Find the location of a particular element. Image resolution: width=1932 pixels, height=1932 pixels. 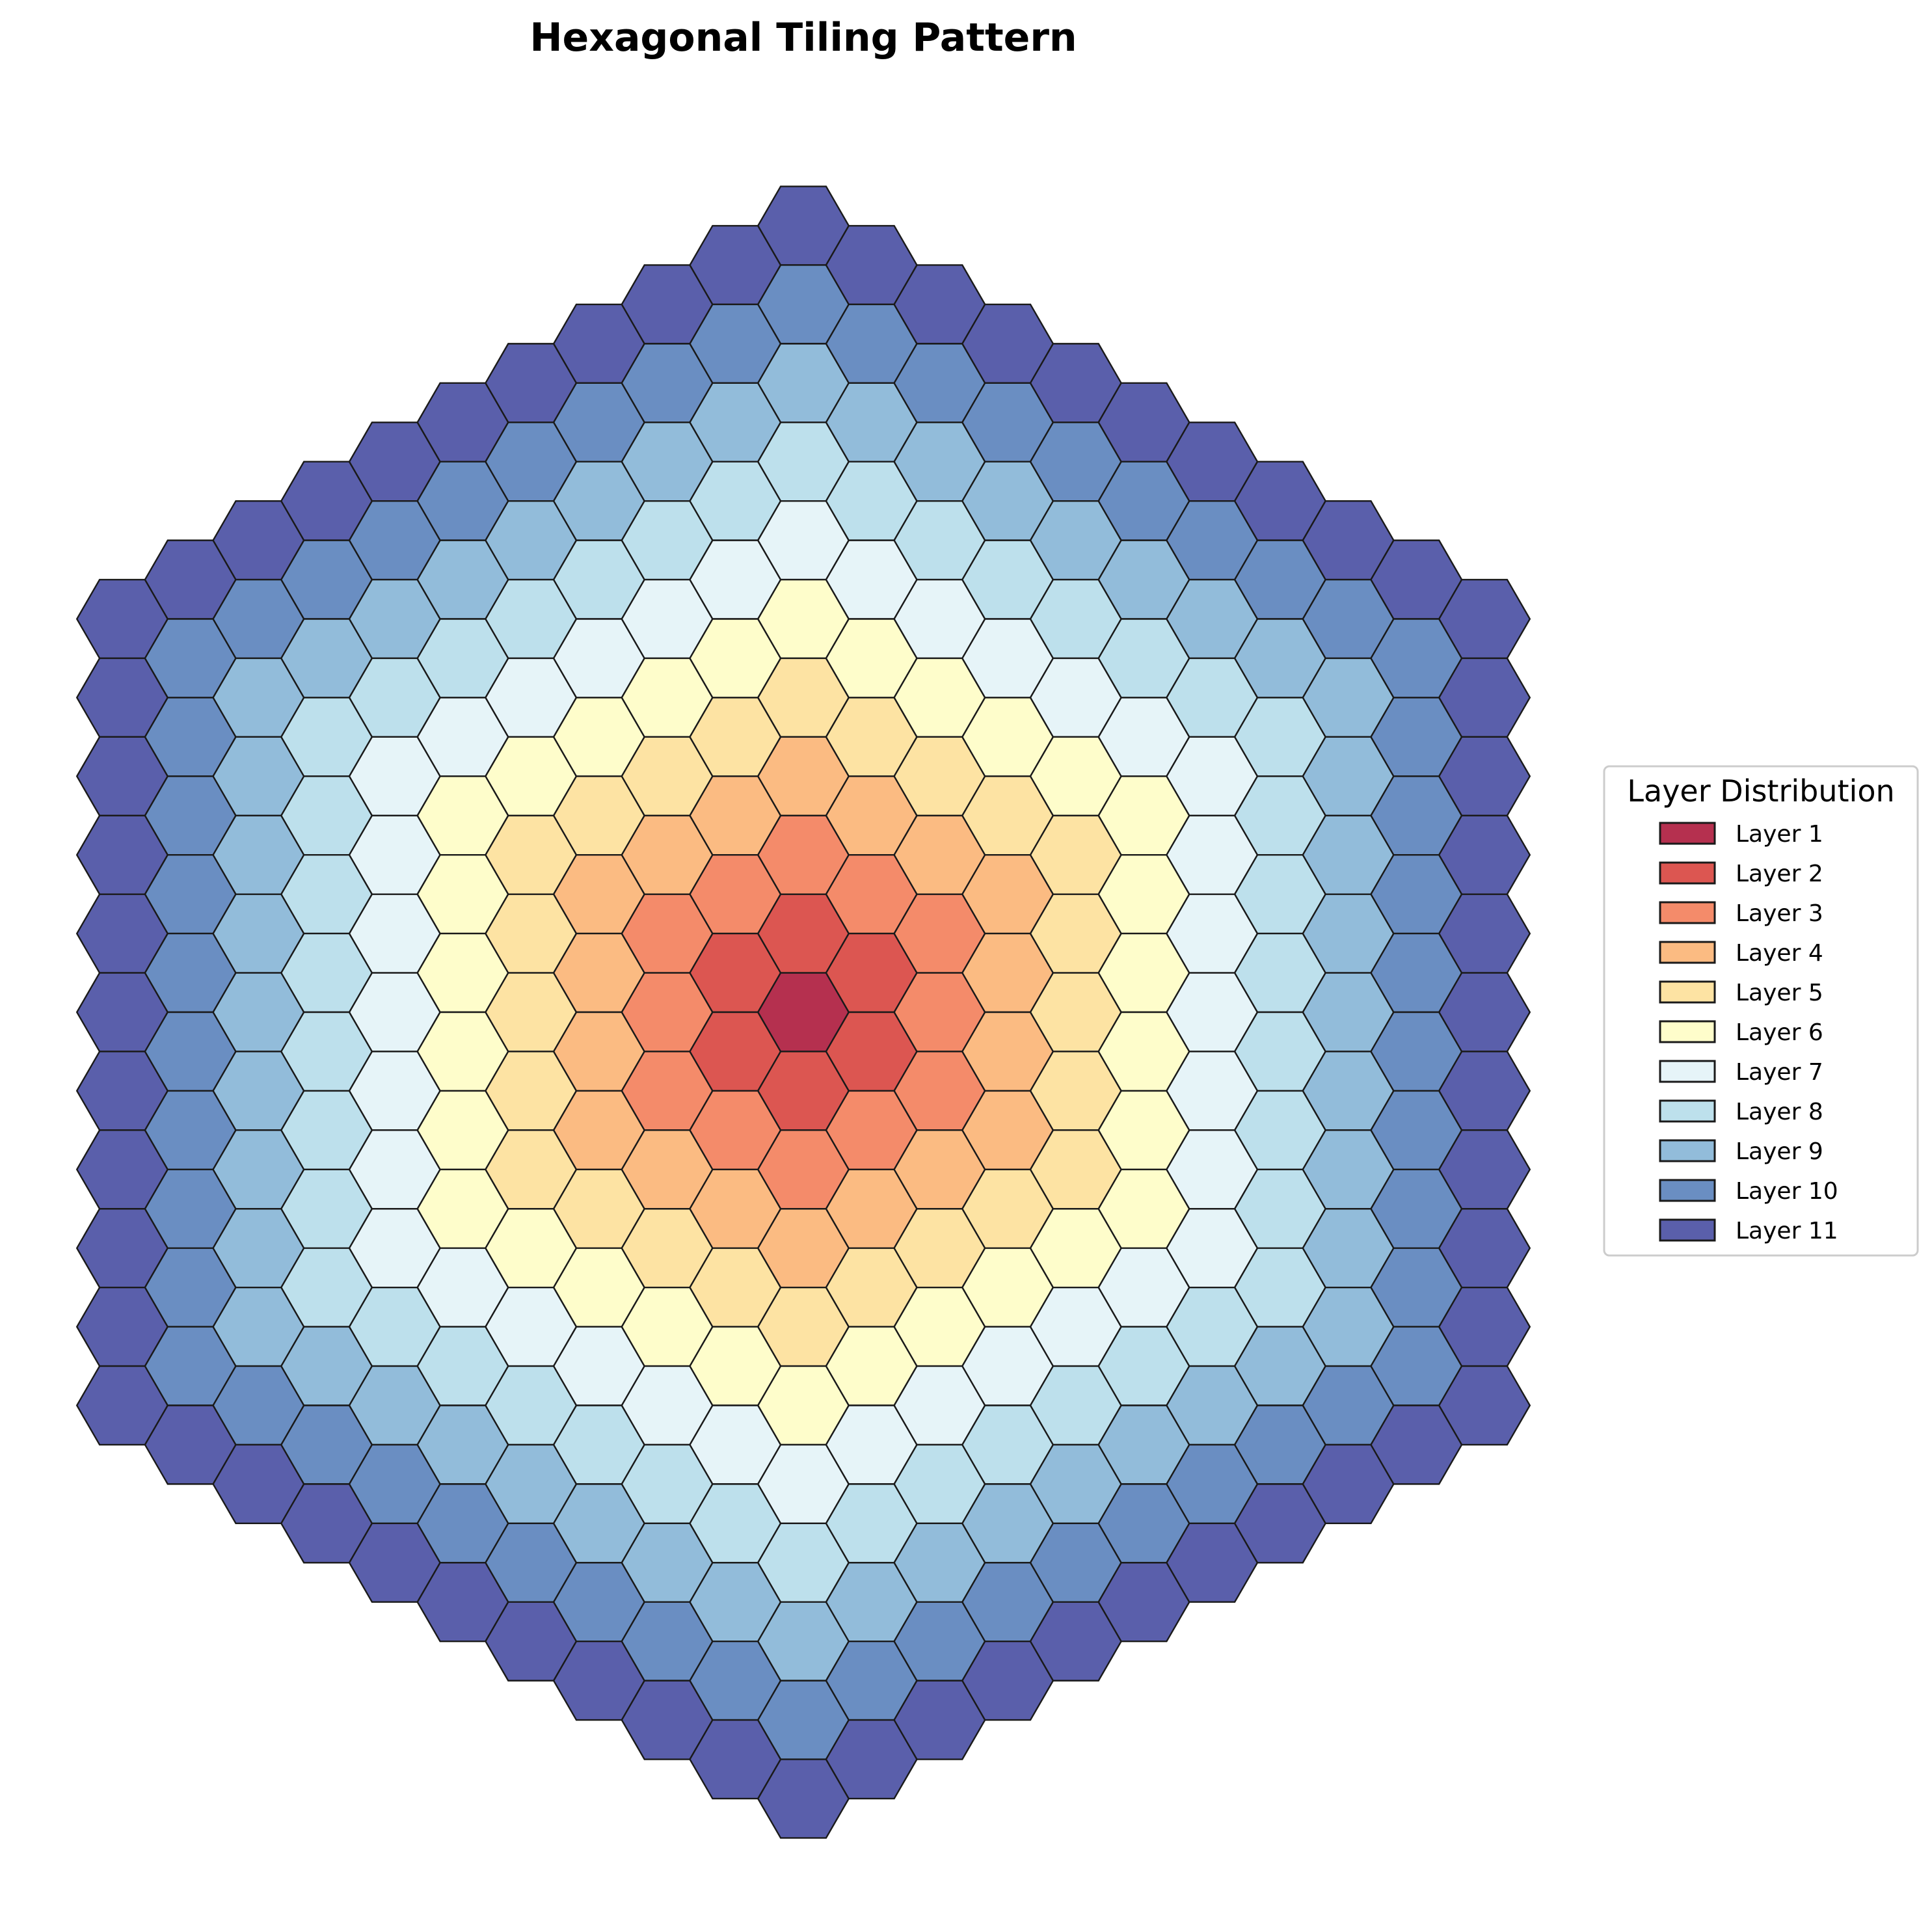

legend-label: Layer 6 is located at coordinates (1779, 1032).